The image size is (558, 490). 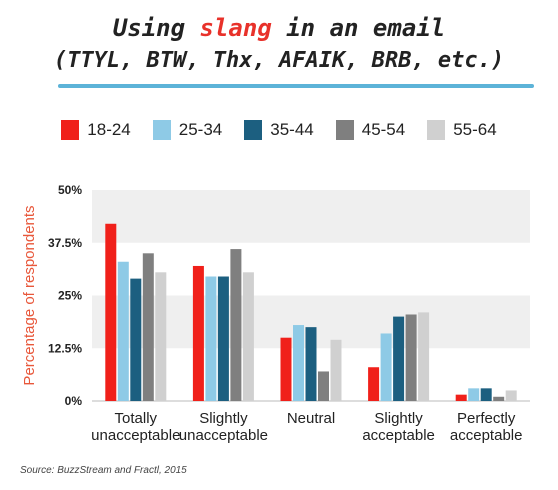 What do you see at coordinates (296, 86) in the screenshot?
I see `title-underline` at bounding box center [296, 86].